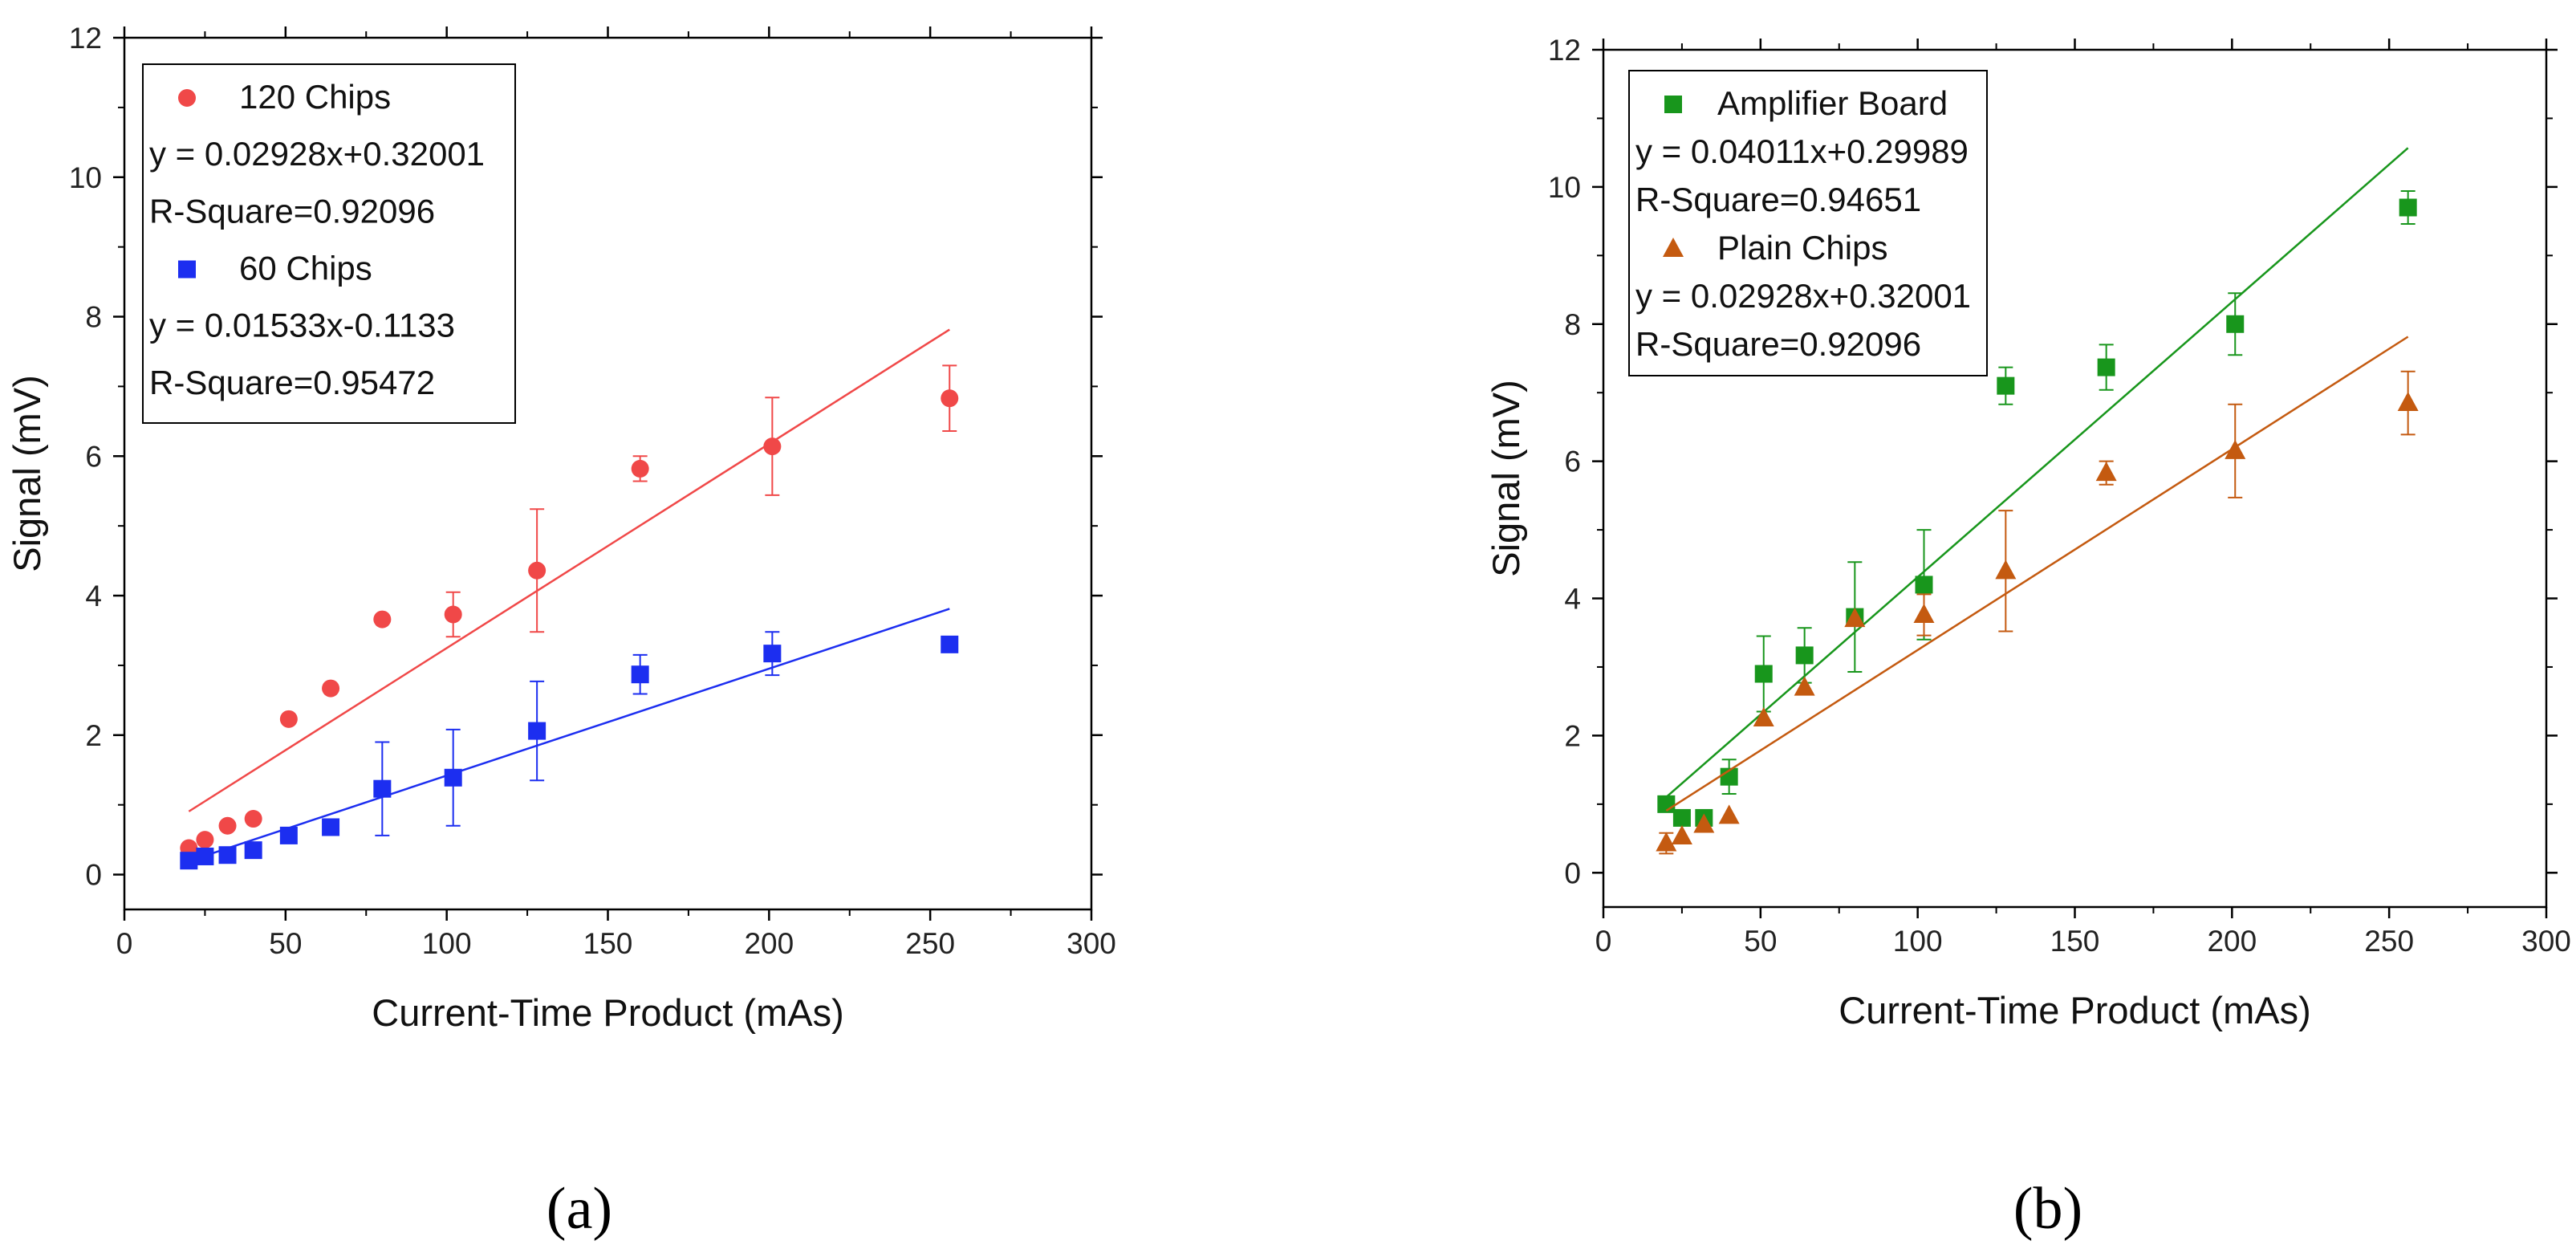 Image resolution: width=2576 pixels, height=1253 pixels. What do you see at coordinates (1778, 199) in the screenshot?
I see `legend-r-square: R-Square=0.94651` at bounding box center [1778, 199].